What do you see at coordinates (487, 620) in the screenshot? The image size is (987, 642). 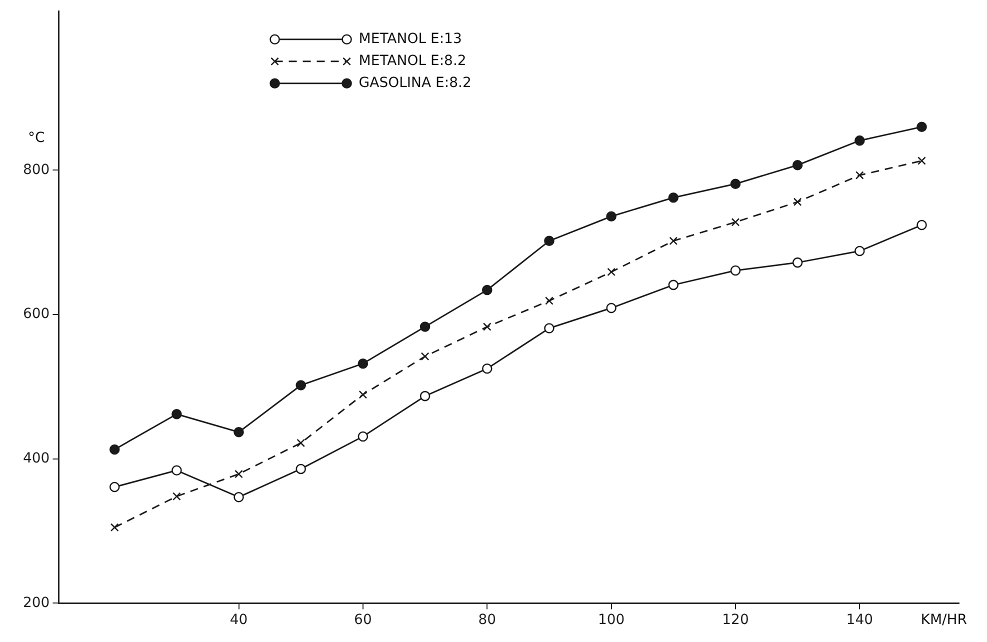 I see `x-tick-label: 80` at bounding box center [487, 620].